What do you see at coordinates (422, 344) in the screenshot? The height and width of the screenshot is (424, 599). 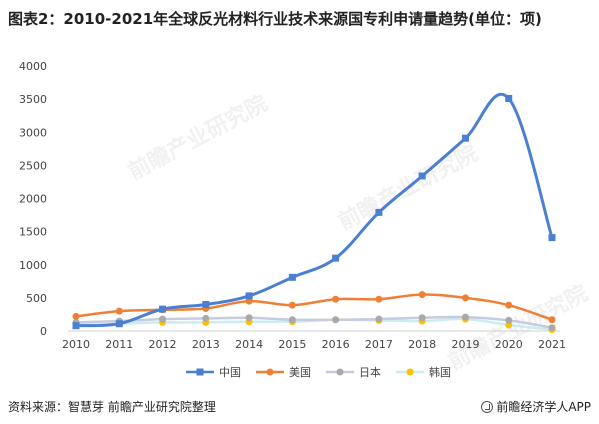 I see `x-tick-label: 2018` at bounding box center [422, 344].